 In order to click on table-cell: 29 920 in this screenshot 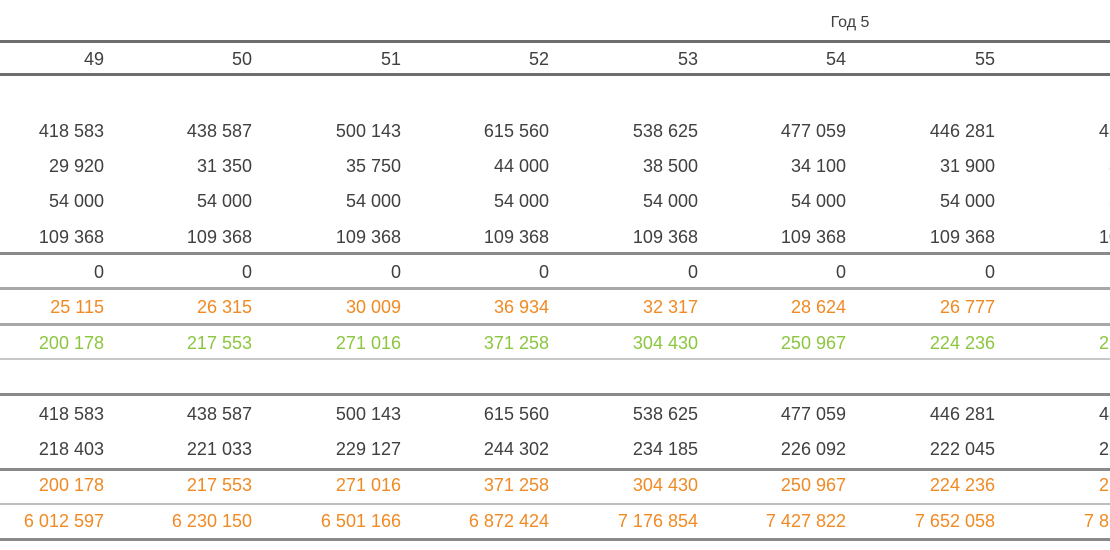, I will do `click(76, 166)`.